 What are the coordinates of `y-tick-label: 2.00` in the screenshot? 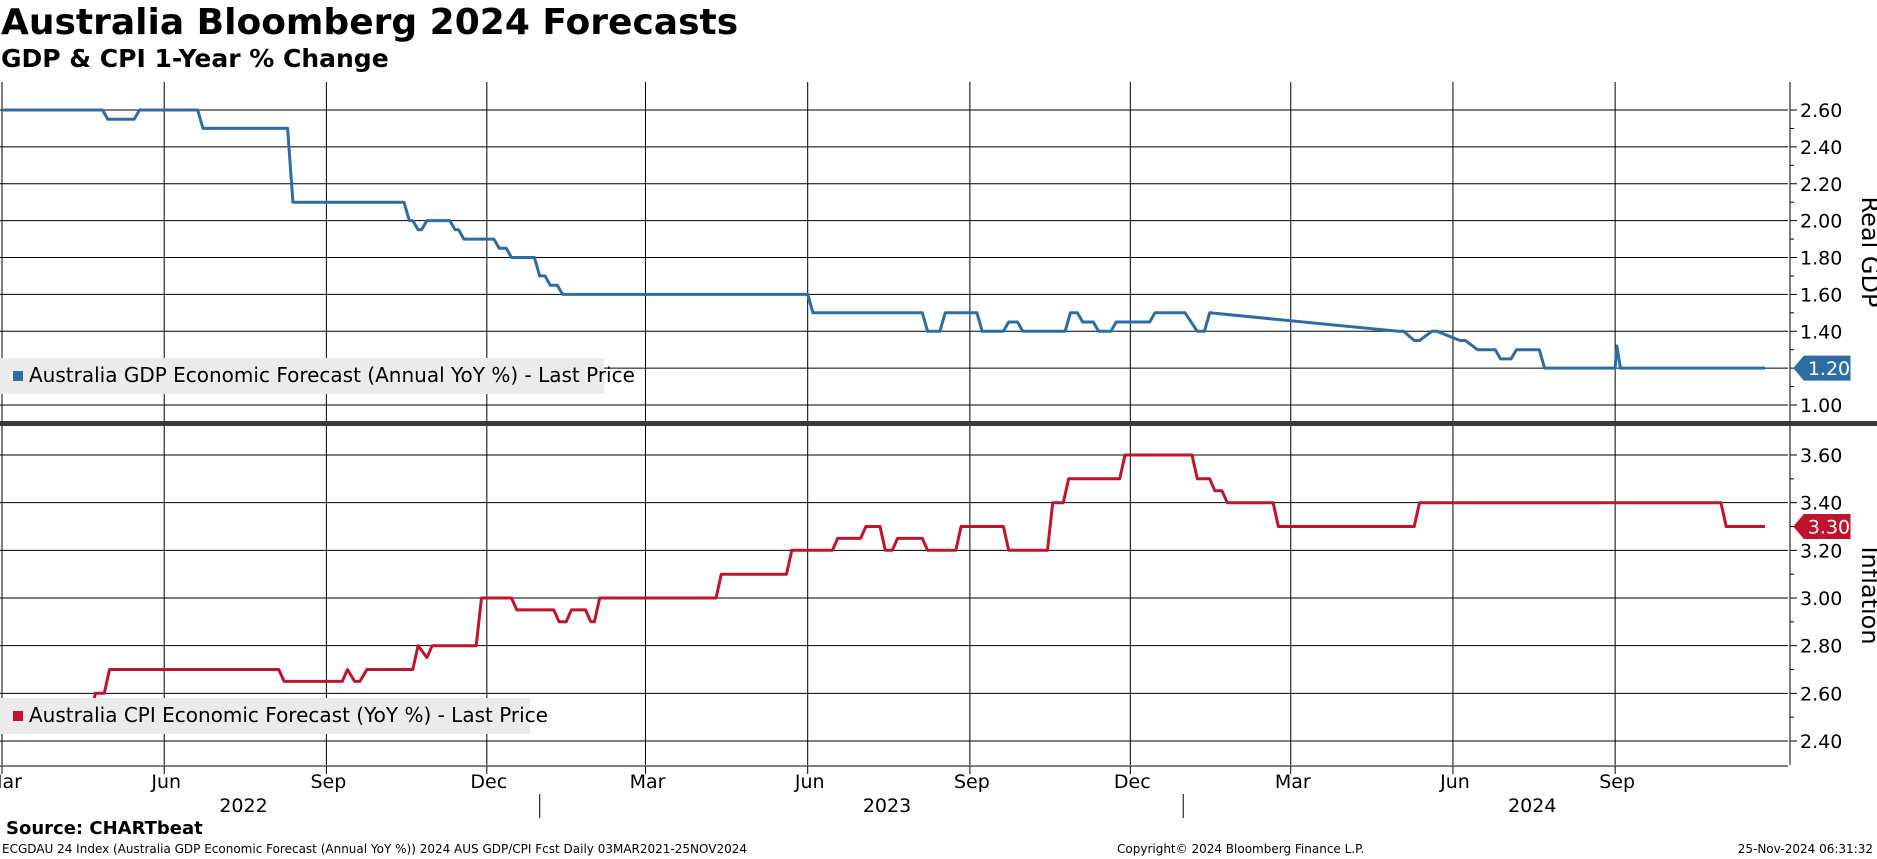 It's located at (1821, 222).